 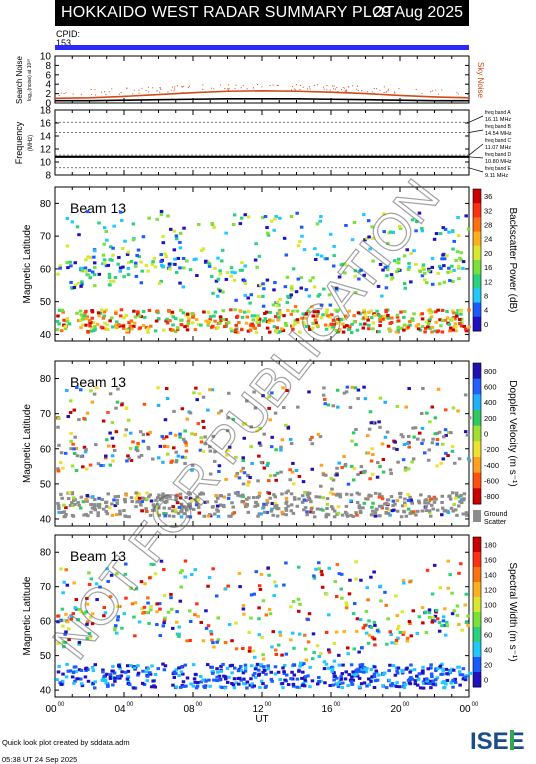 I want to click on width-panel-colorbar-tick: 20, so click(x=488, y=665).